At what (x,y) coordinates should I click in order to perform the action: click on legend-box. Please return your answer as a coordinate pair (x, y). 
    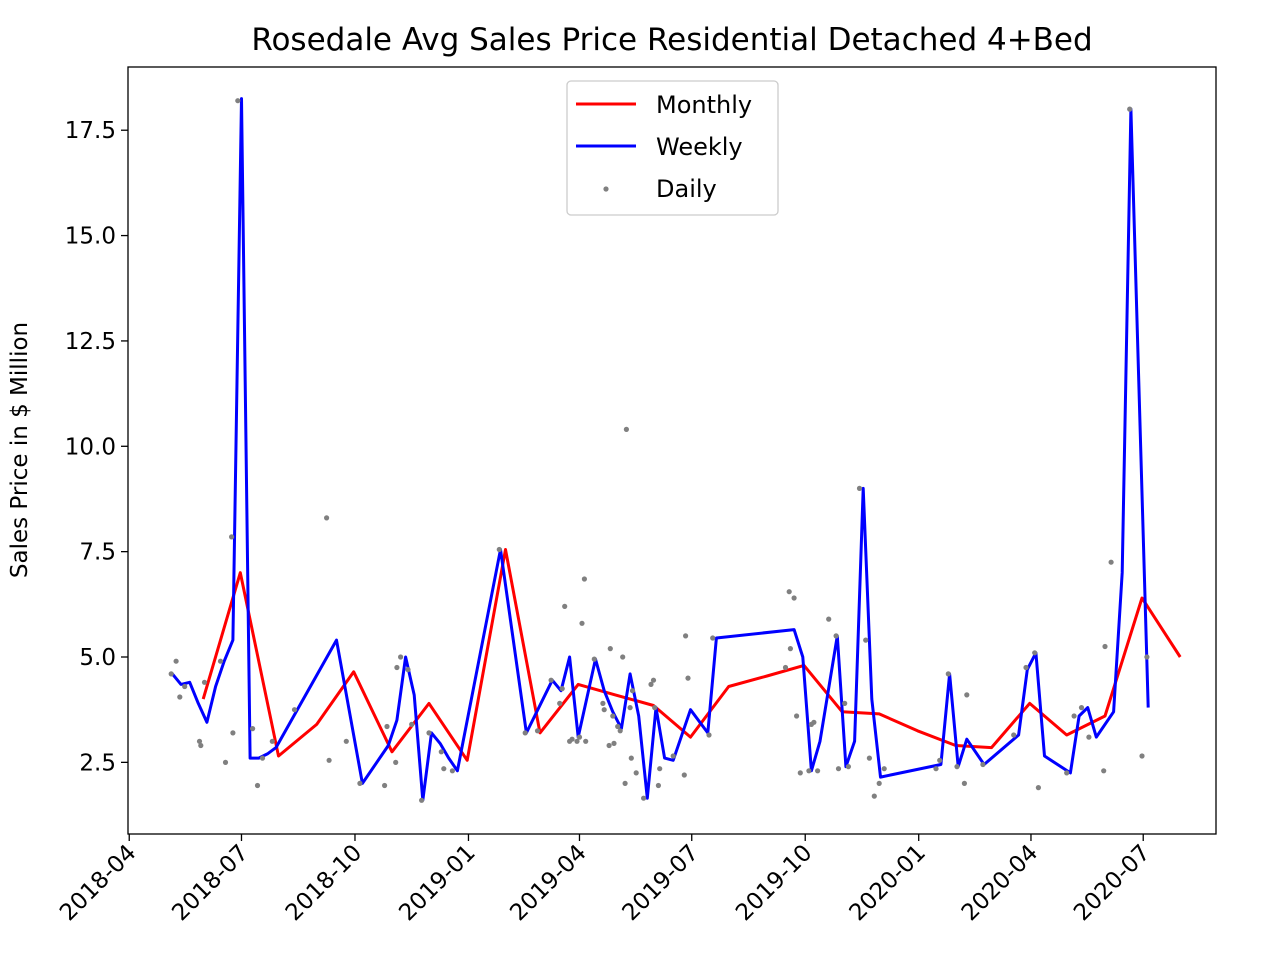
    Looking at the image, I should click on (672, 148).